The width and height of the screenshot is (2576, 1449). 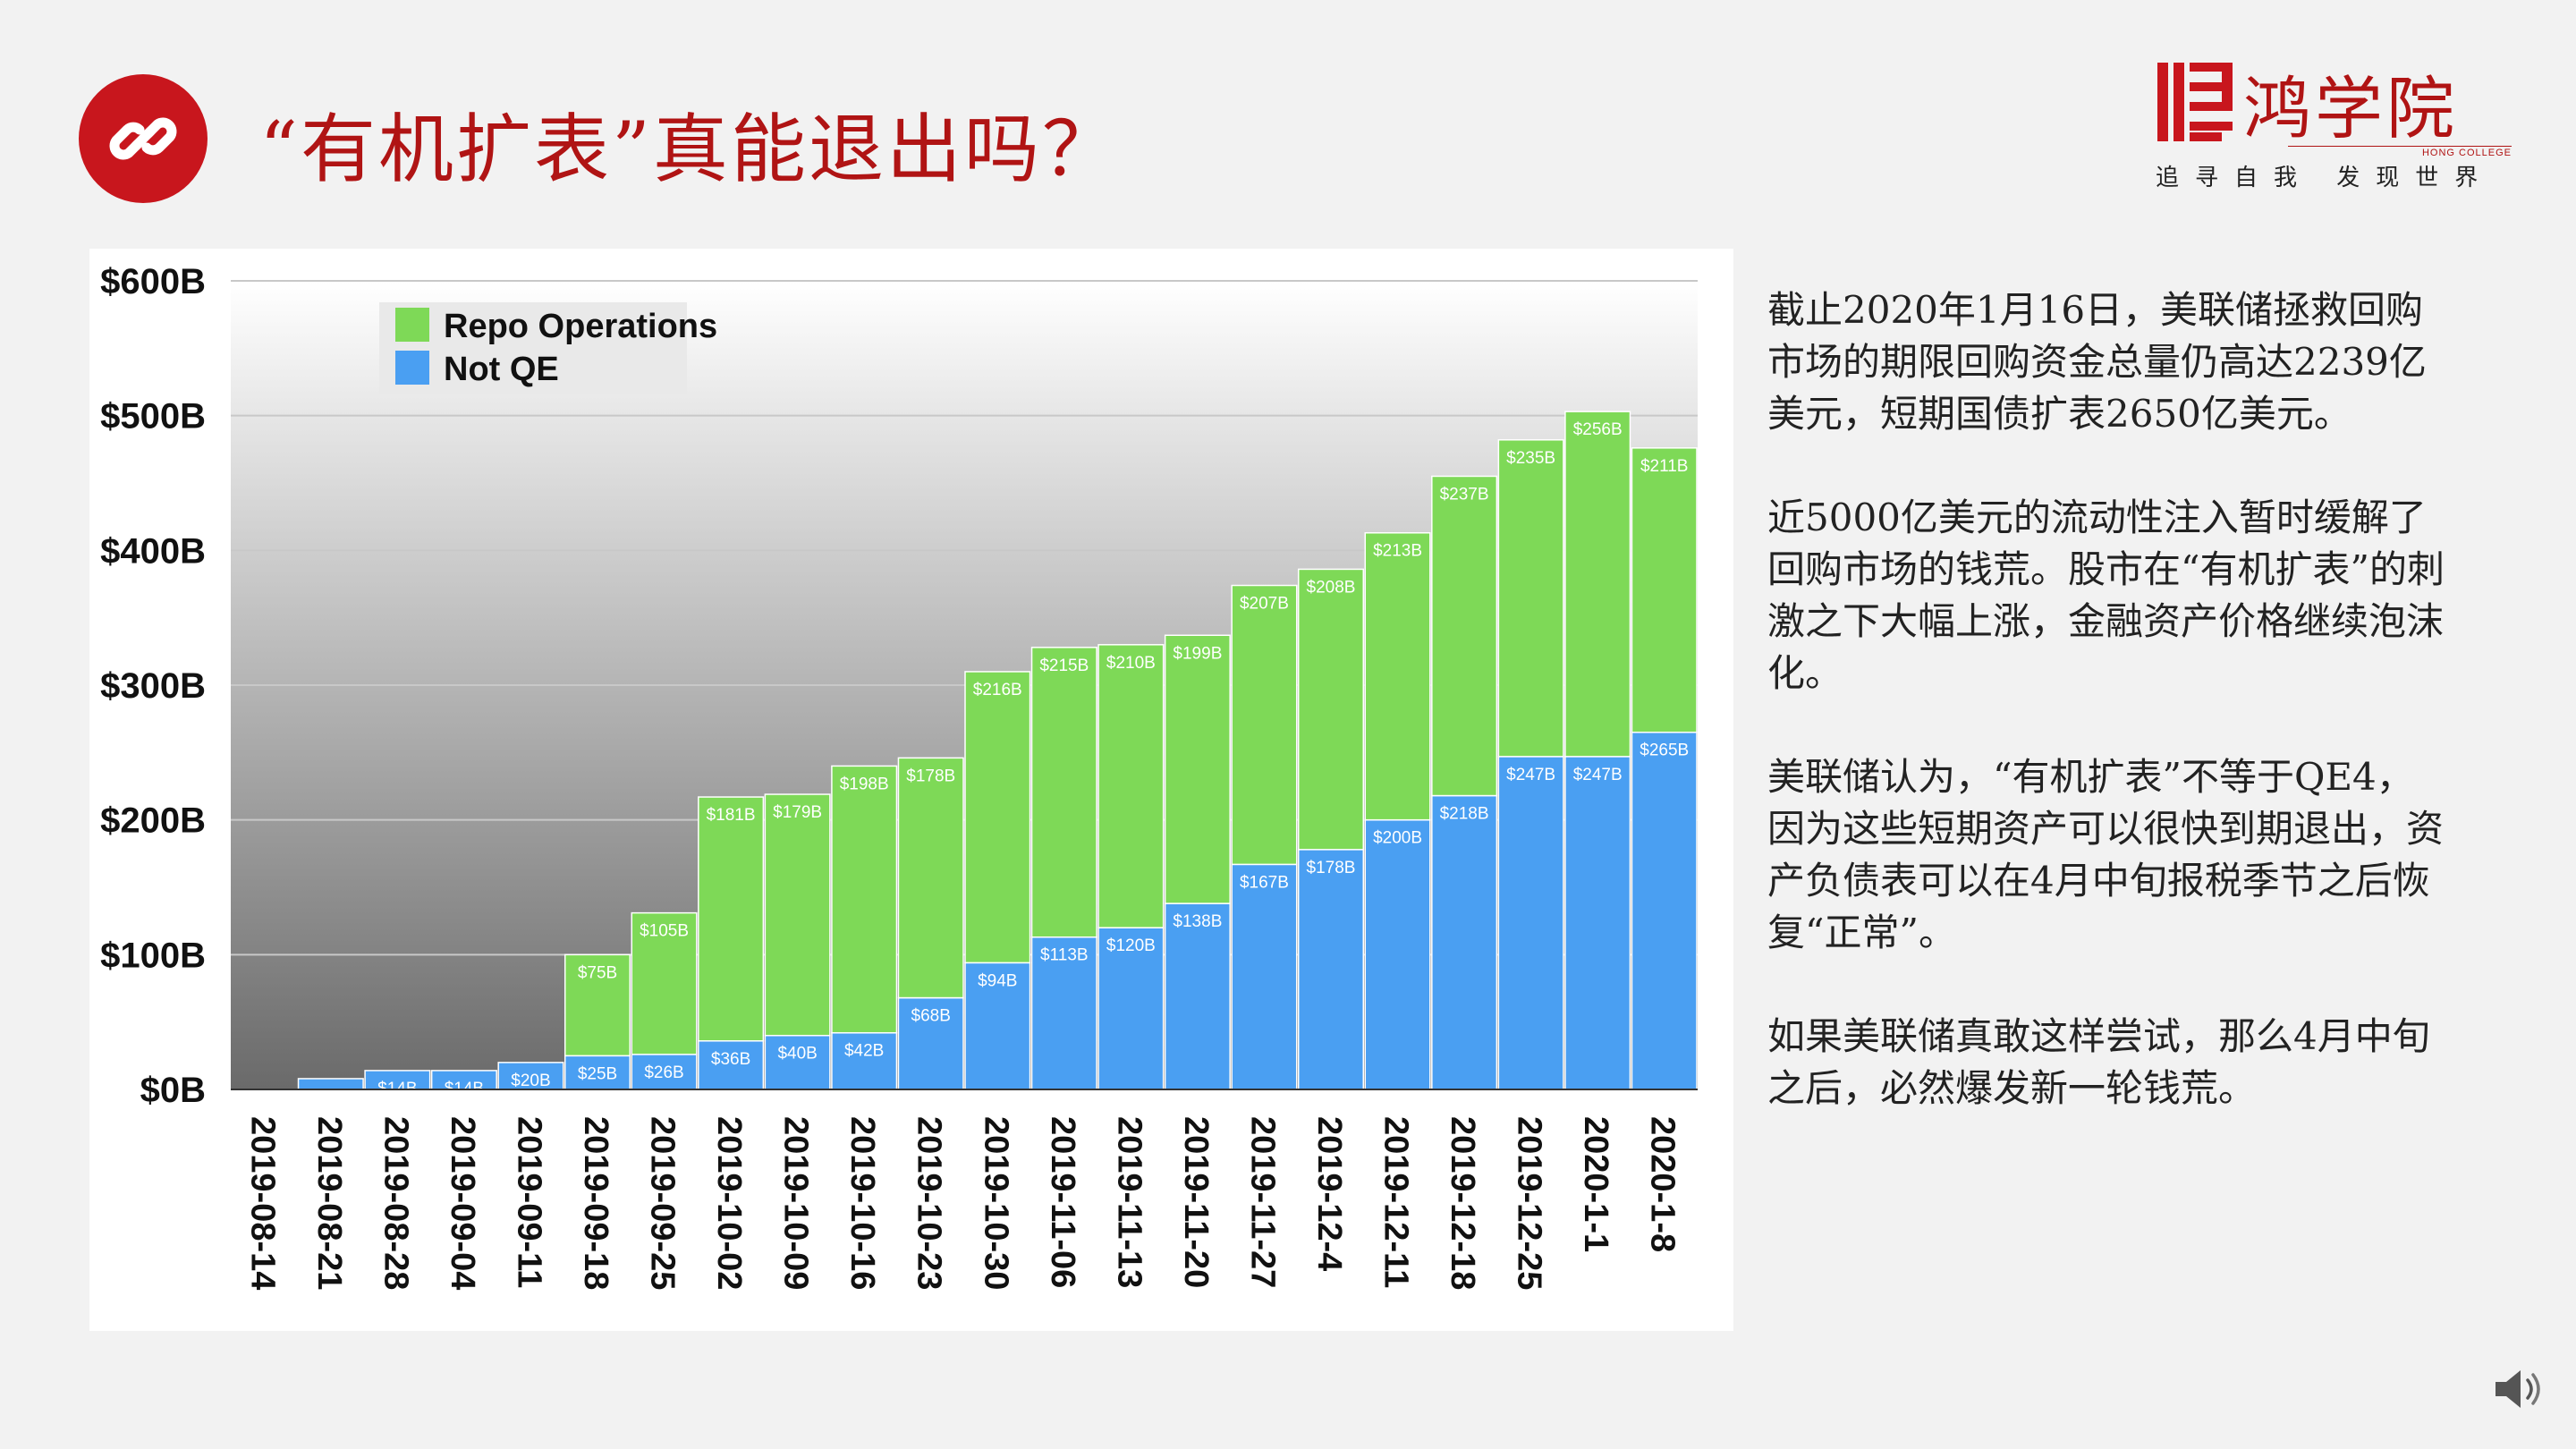 What do you see at coordinates (689, 149) in the screenshot?
I see `slide-title: “有机扩表”真能退出吗？` at bounding box center [689, 149].